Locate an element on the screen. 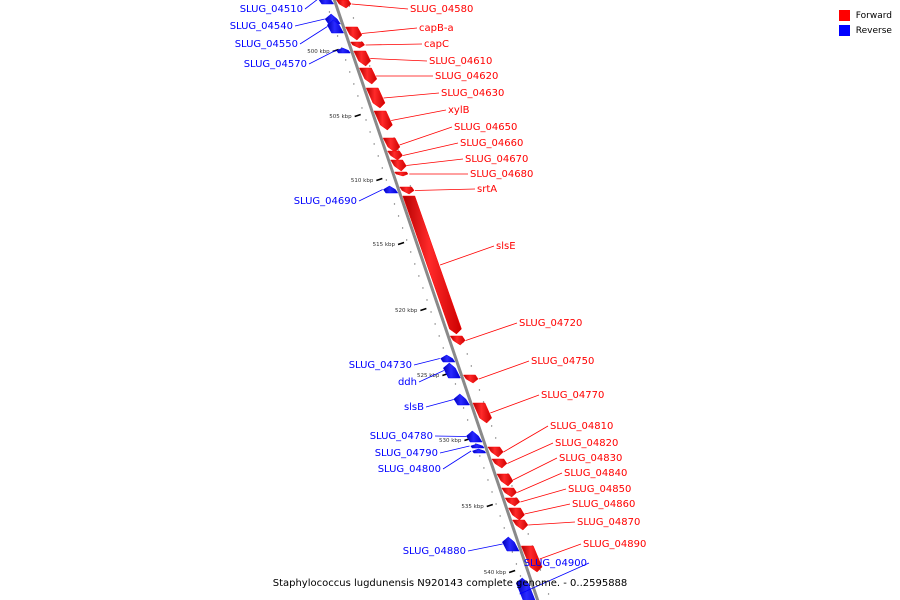  gene-label-slug_04860: SLUG_04860 is located at coordinates (603, 504).